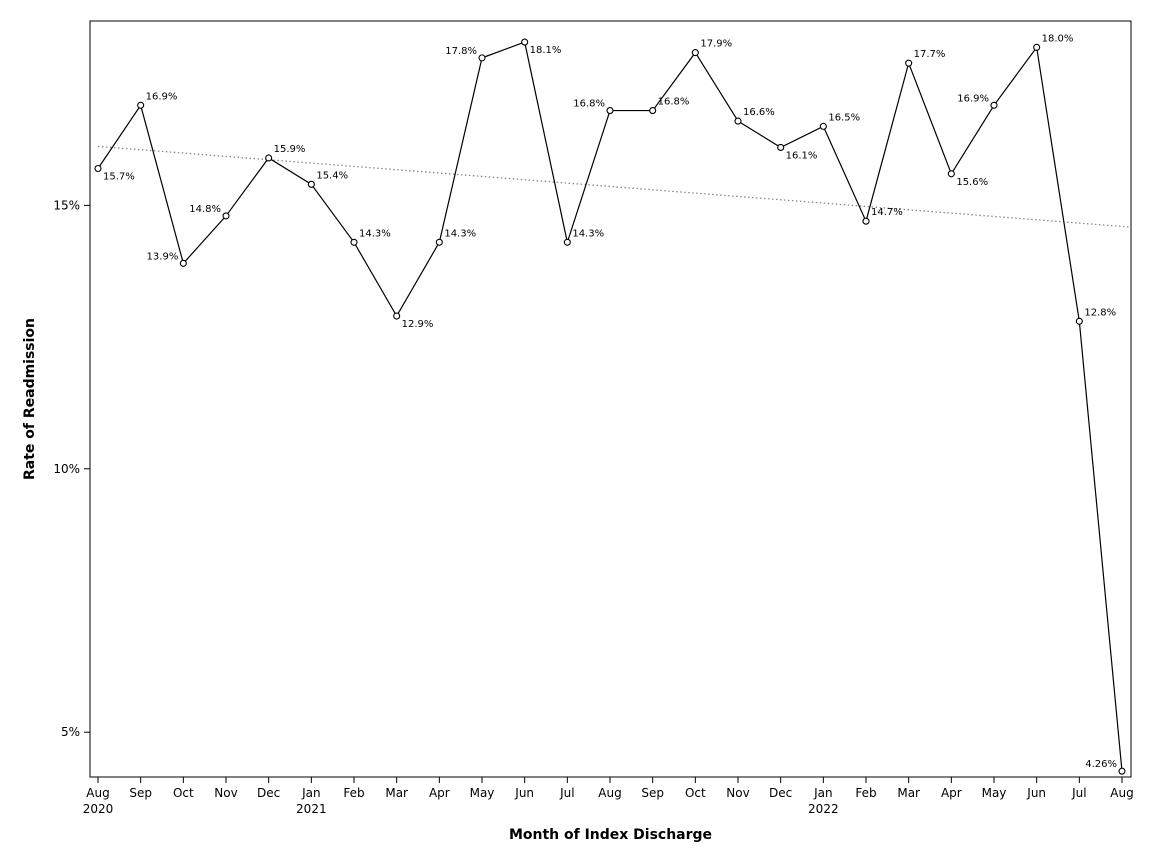  What do you see at coordinates (119, 177) in the screenshot?
I see `data-label: 15.7%` at bounding box center [119, 177].